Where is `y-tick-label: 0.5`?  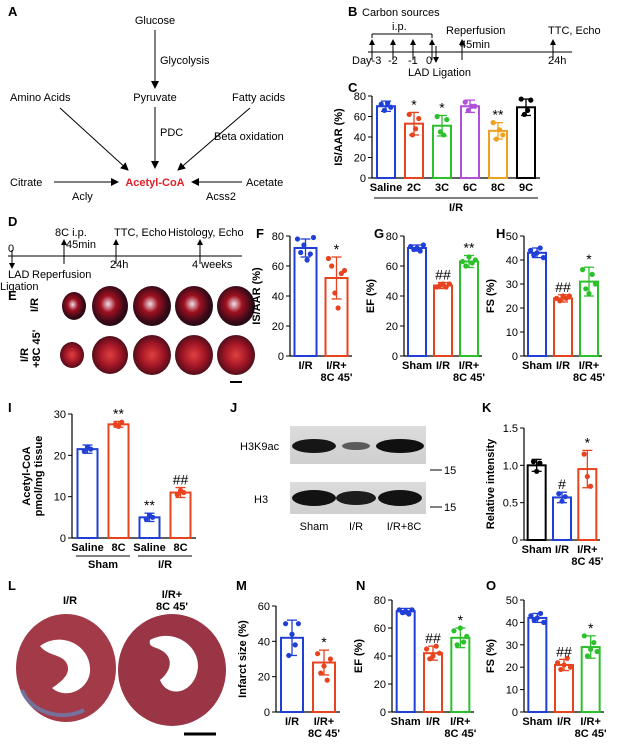 y-tick-label: 0.5 is located at coordinates (510, 504).